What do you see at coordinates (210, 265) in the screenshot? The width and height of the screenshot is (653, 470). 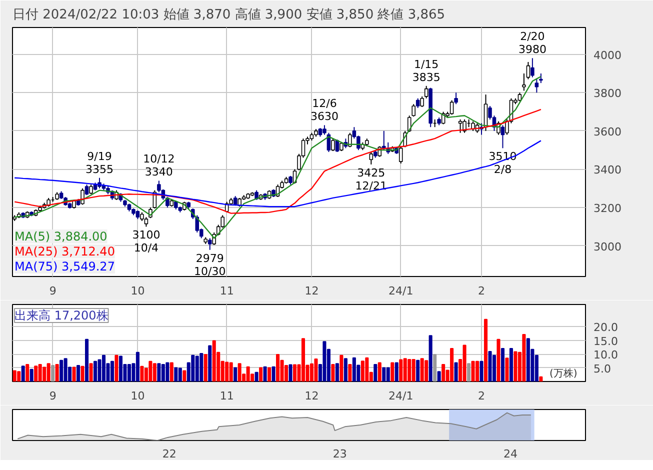 I see `text: 2979 10/30` at bounding box center [210, 265].